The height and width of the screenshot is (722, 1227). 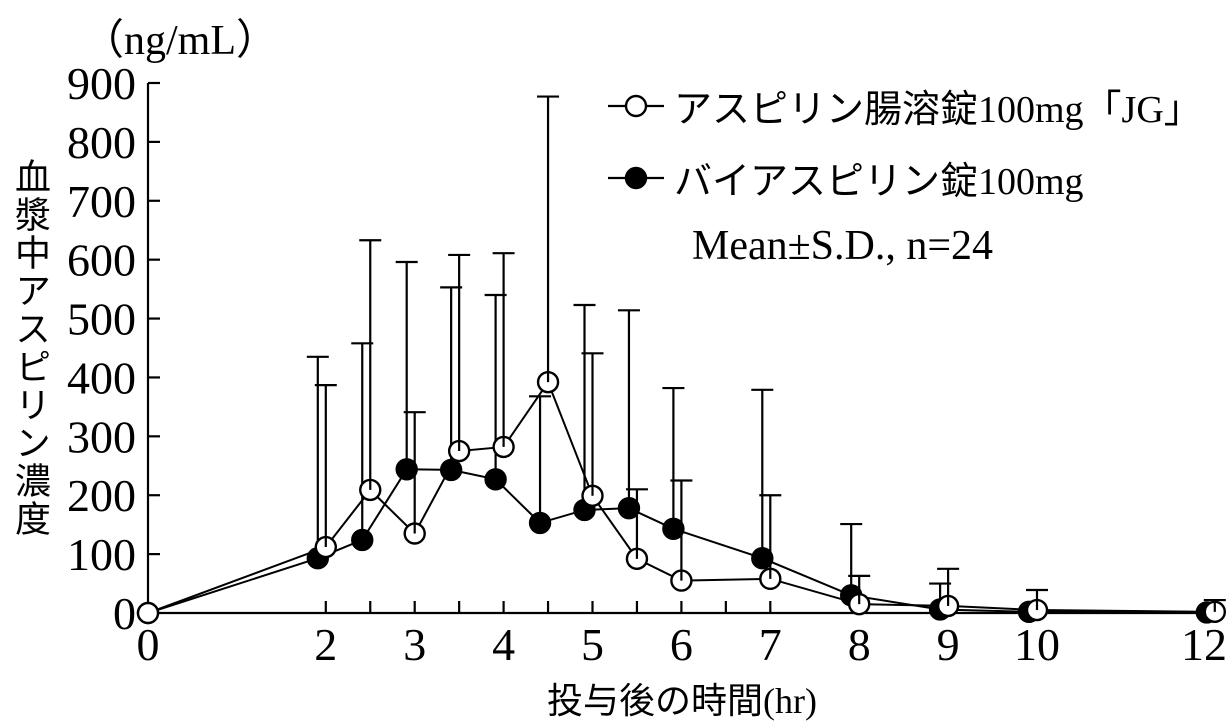 I want to click on x-tick-label: 5, so click(x=592, y=644).